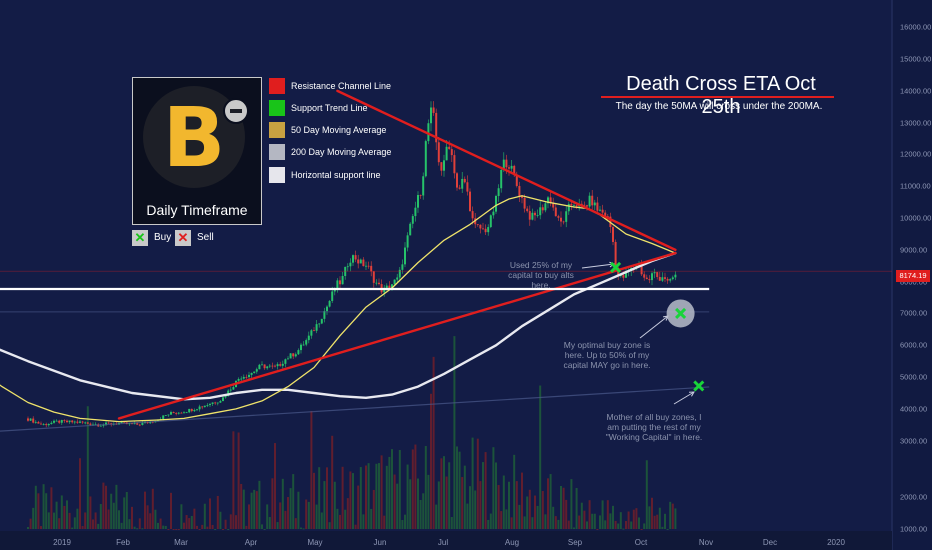  I want to click on x-tick-label: Nov, so click(706, 542).